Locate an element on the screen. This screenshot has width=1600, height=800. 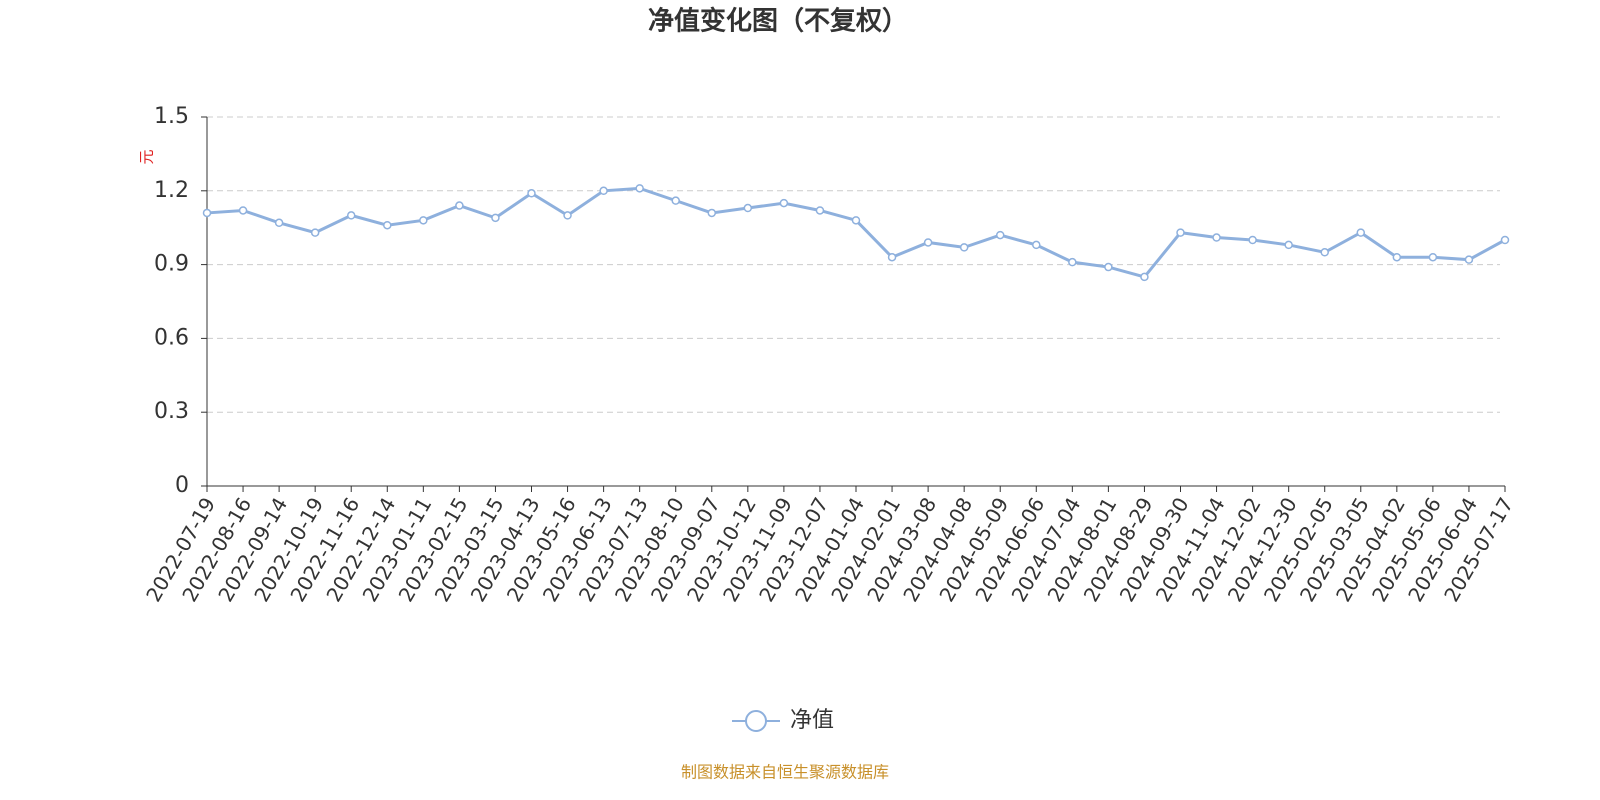
y-tick-label: 0.6 is located at coordinates (171, 337).